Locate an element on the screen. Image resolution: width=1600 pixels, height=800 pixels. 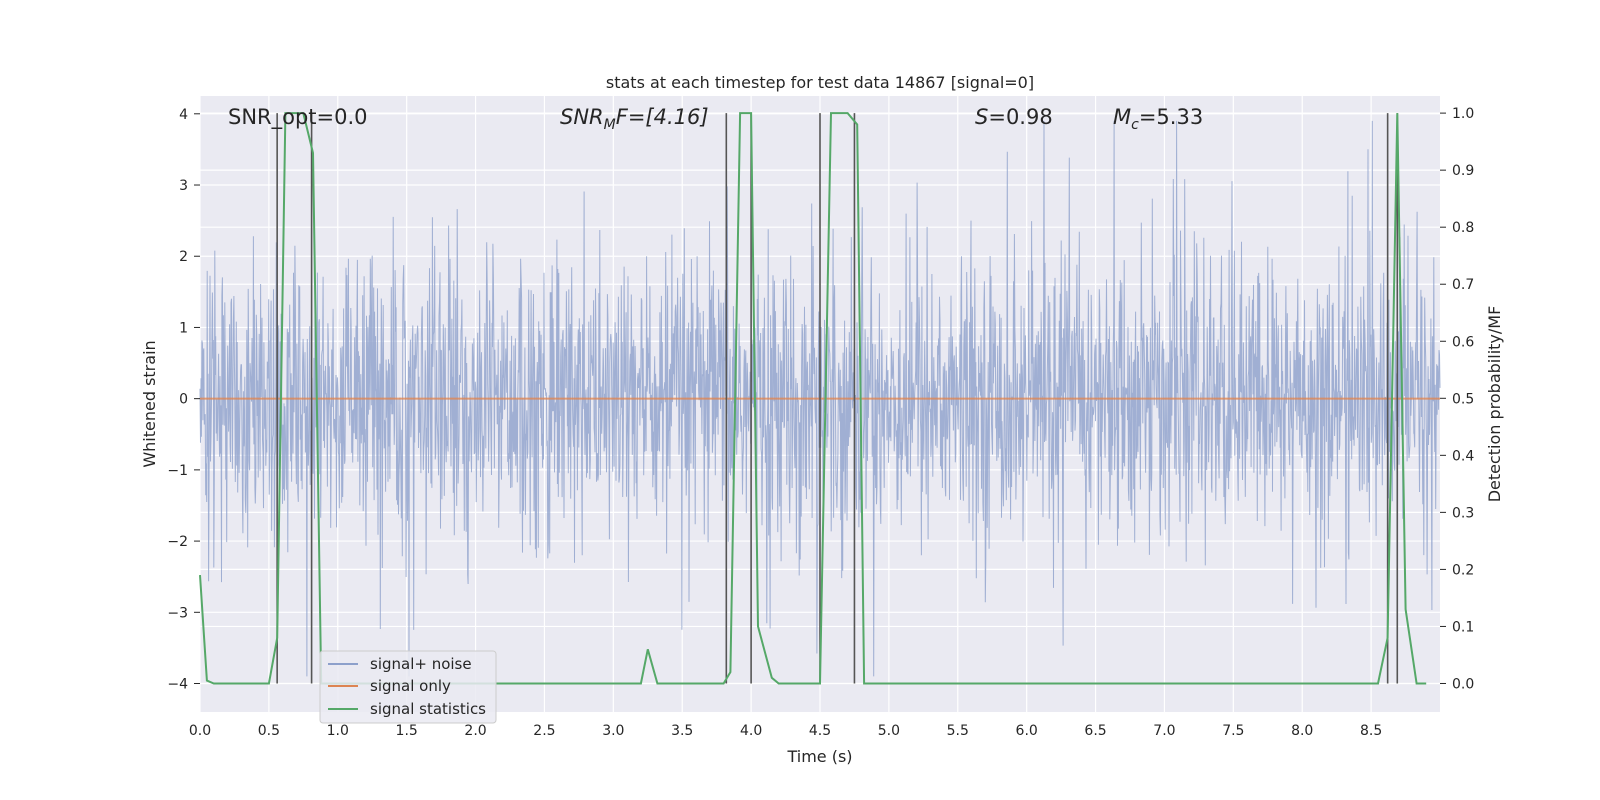
y-ticks-right: 1.0 0.9 0.8 0.7 0.6 0.5 0.4 0.3 0.2 0.1 0.0 is located at coordinates (1457, 399).